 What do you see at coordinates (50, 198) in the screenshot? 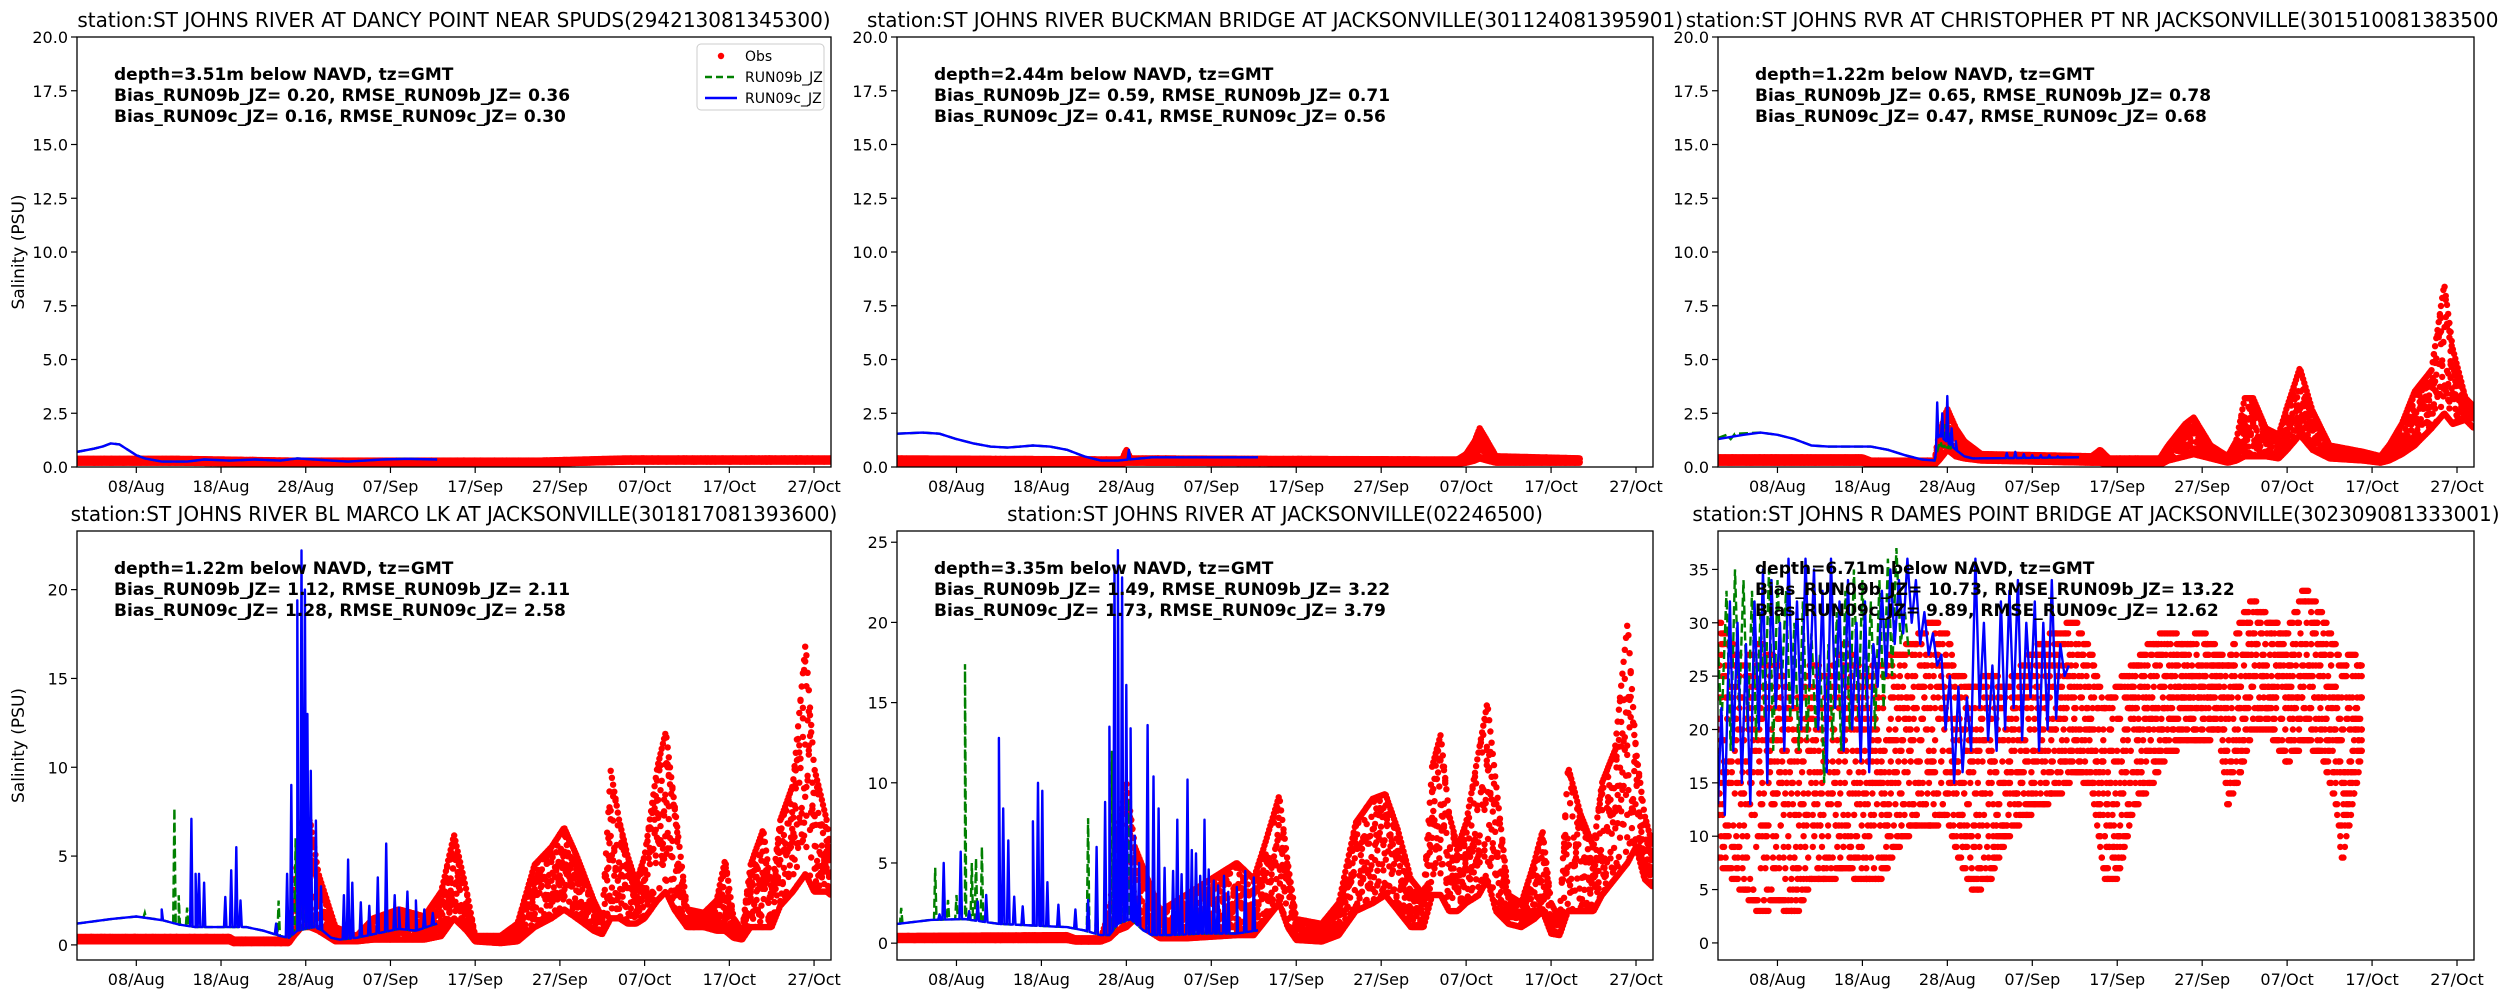
I see `y-tick-label: 12.5` at bounding box center [50, 198].